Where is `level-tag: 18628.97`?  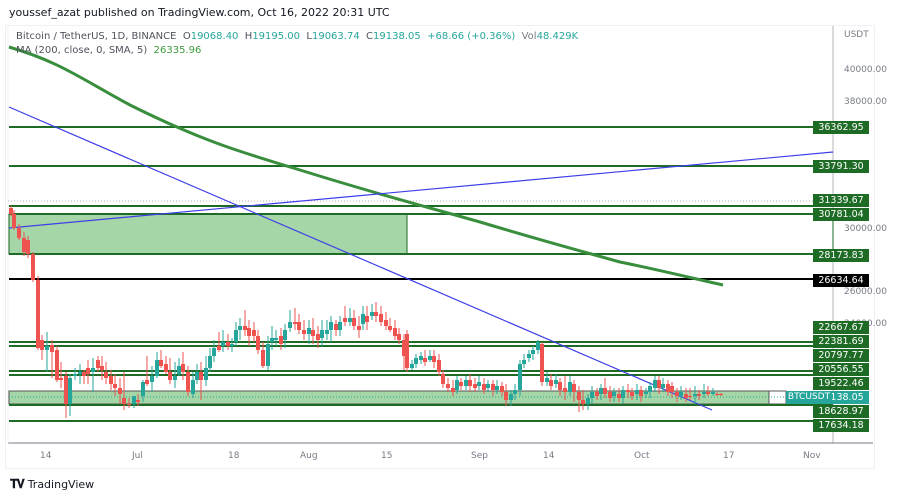
level-tag: 18628.97 is located at coordinates (841, 411).